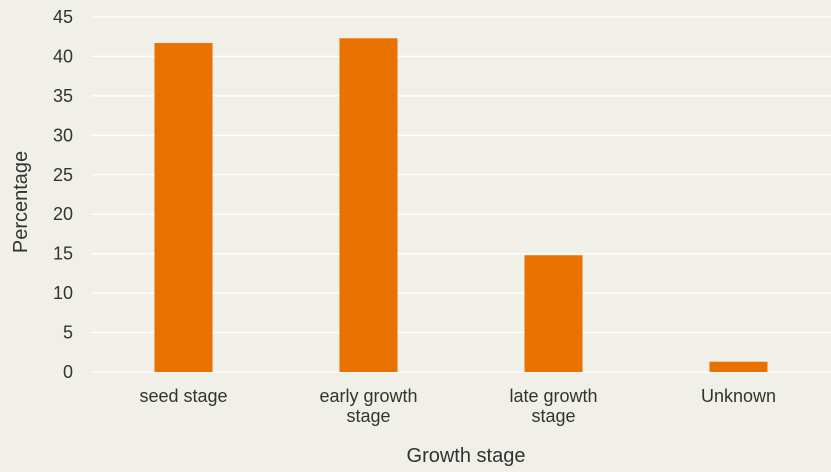  I want to click on x-axis-title: Growth stage, so click(466, 456).